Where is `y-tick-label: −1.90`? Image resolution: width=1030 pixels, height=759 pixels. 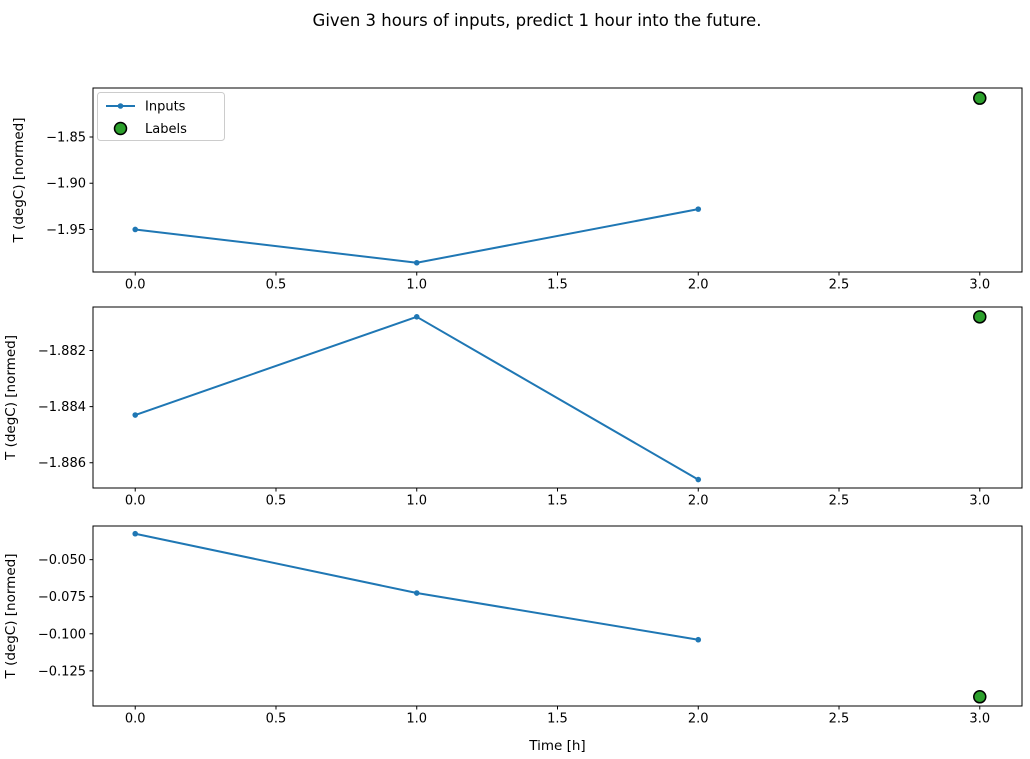 y-tick-label: −1.90 is located at coordinates (66, 184).